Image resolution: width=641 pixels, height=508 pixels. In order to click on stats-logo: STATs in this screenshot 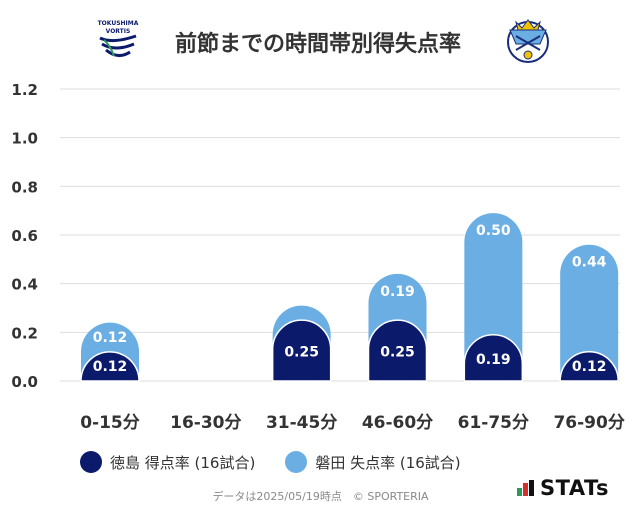, I will do `click(563, 488)`.